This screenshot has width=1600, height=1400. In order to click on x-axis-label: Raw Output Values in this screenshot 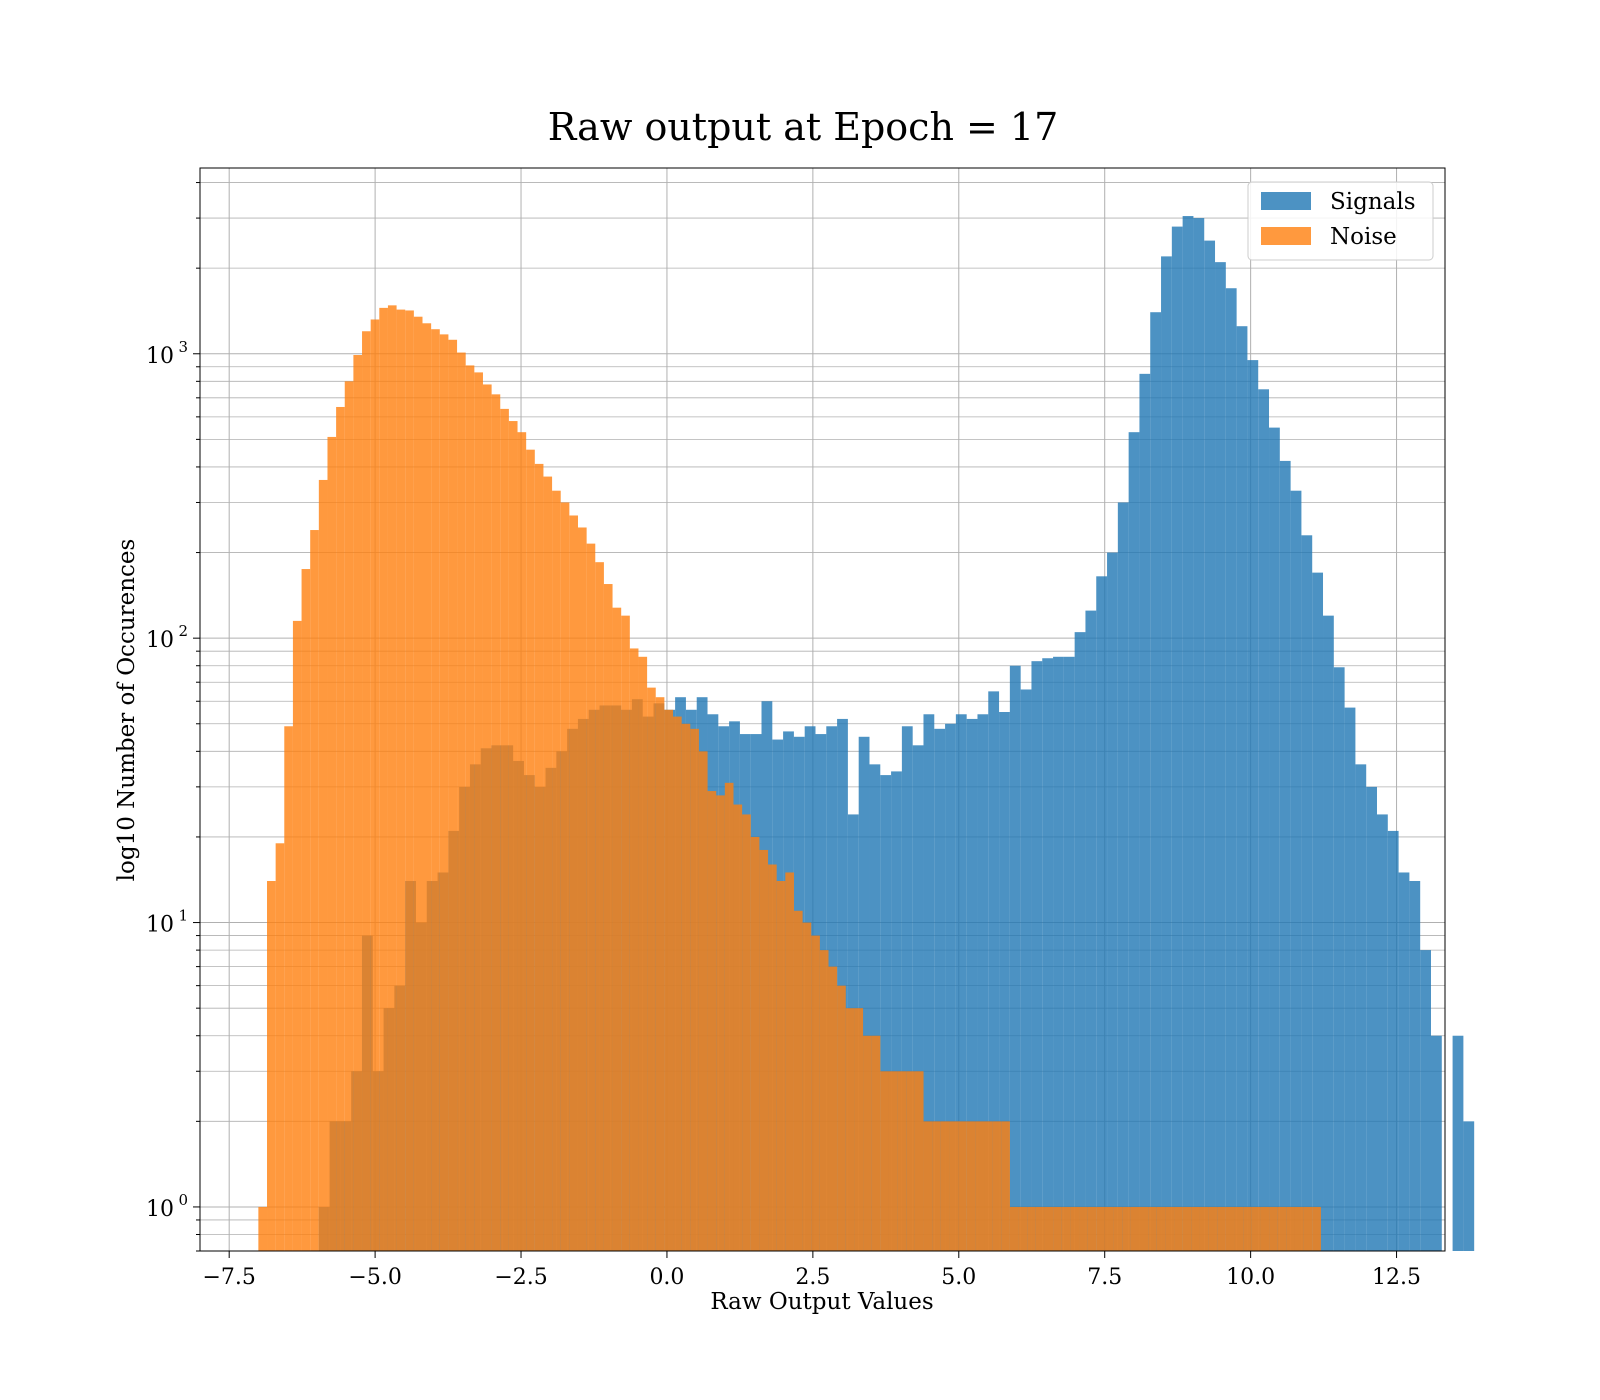, I will do `click(821, 1302)`.